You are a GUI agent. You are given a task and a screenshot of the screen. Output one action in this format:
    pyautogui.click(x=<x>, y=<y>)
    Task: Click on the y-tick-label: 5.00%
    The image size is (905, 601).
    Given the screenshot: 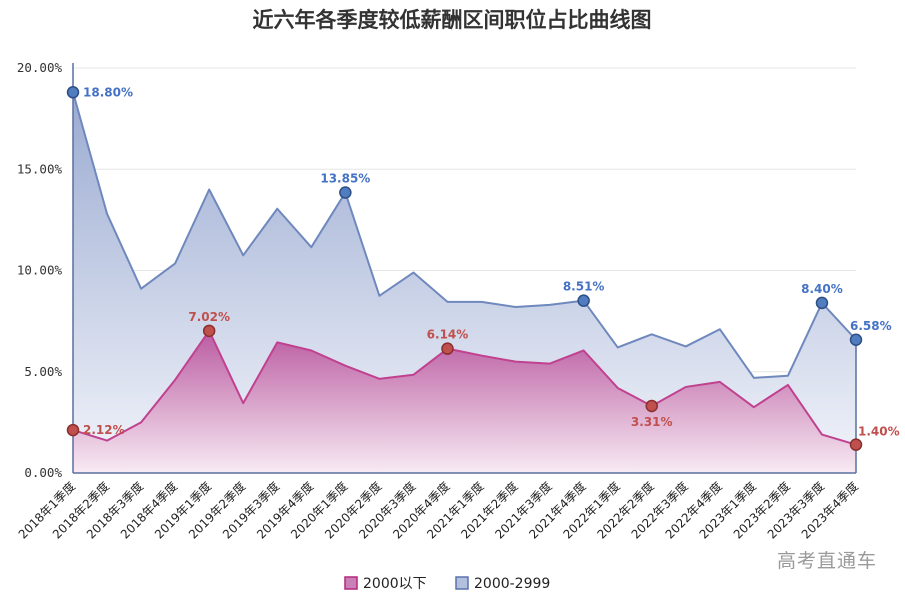 What is the action you would take?
    pyautogui.click(x=43, y=371)
    